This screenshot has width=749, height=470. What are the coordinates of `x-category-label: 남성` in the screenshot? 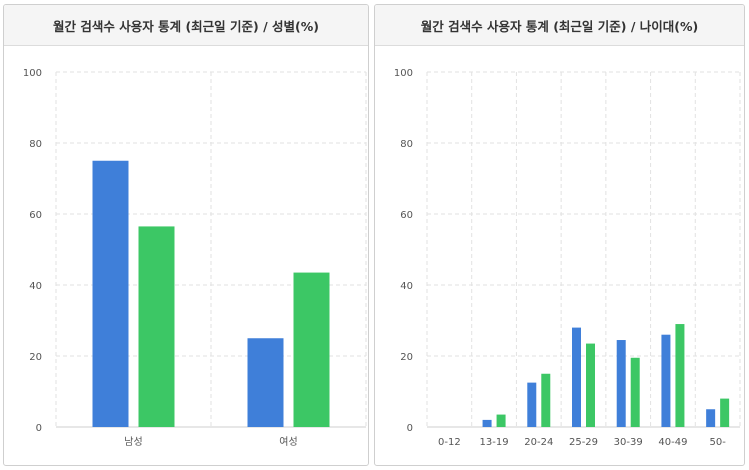 It's located at (133, 442).